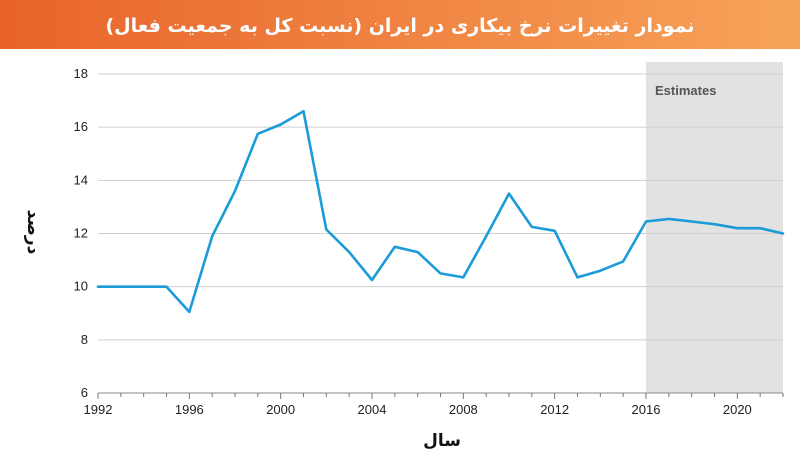 This screenshot has height=458, width=800. I want to click on y-tick-label: 10, so click(81, 286).